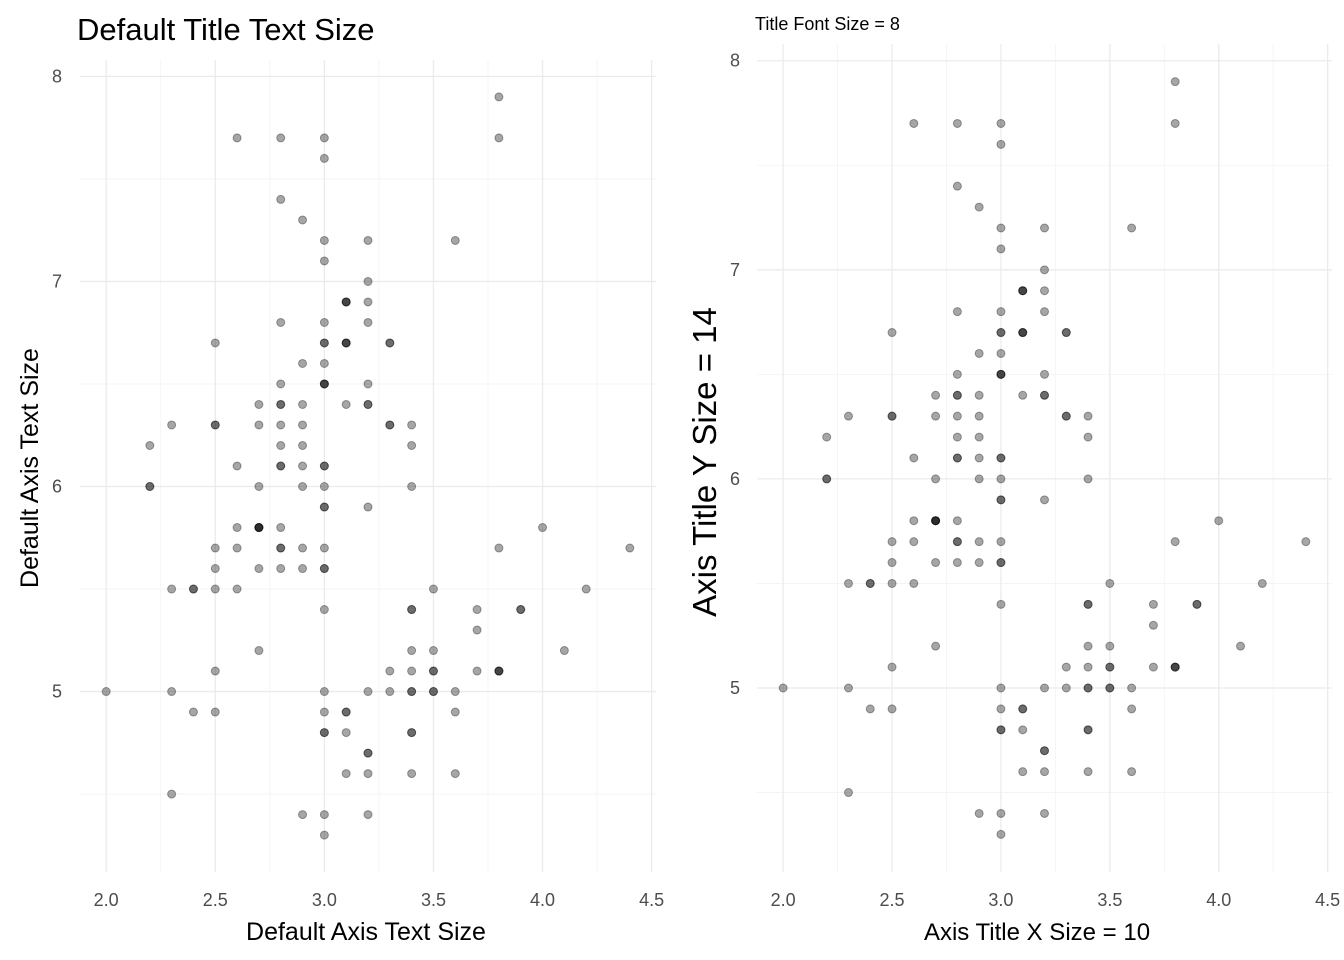 This screenshot has width=1344, height=960. Describe the element at coordinates (1000, 900) in the screenshot. I see `x-tick-label: 3.0` at that location.